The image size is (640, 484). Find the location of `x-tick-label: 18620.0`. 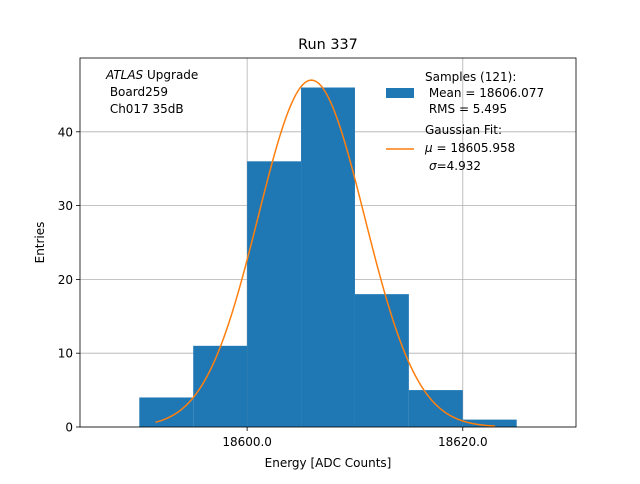

x-tick-label: 18620.0 is located at coordinates (463, 442).